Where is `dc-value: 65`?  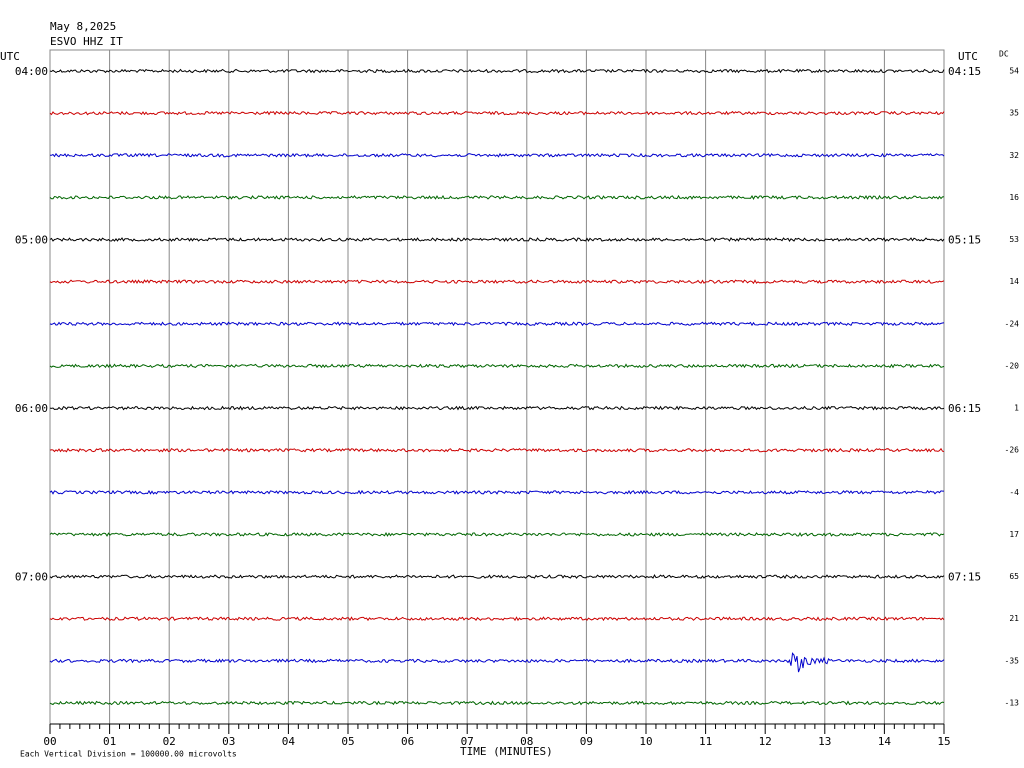 dc-value: 65 is located at coordinates (1014, 576).